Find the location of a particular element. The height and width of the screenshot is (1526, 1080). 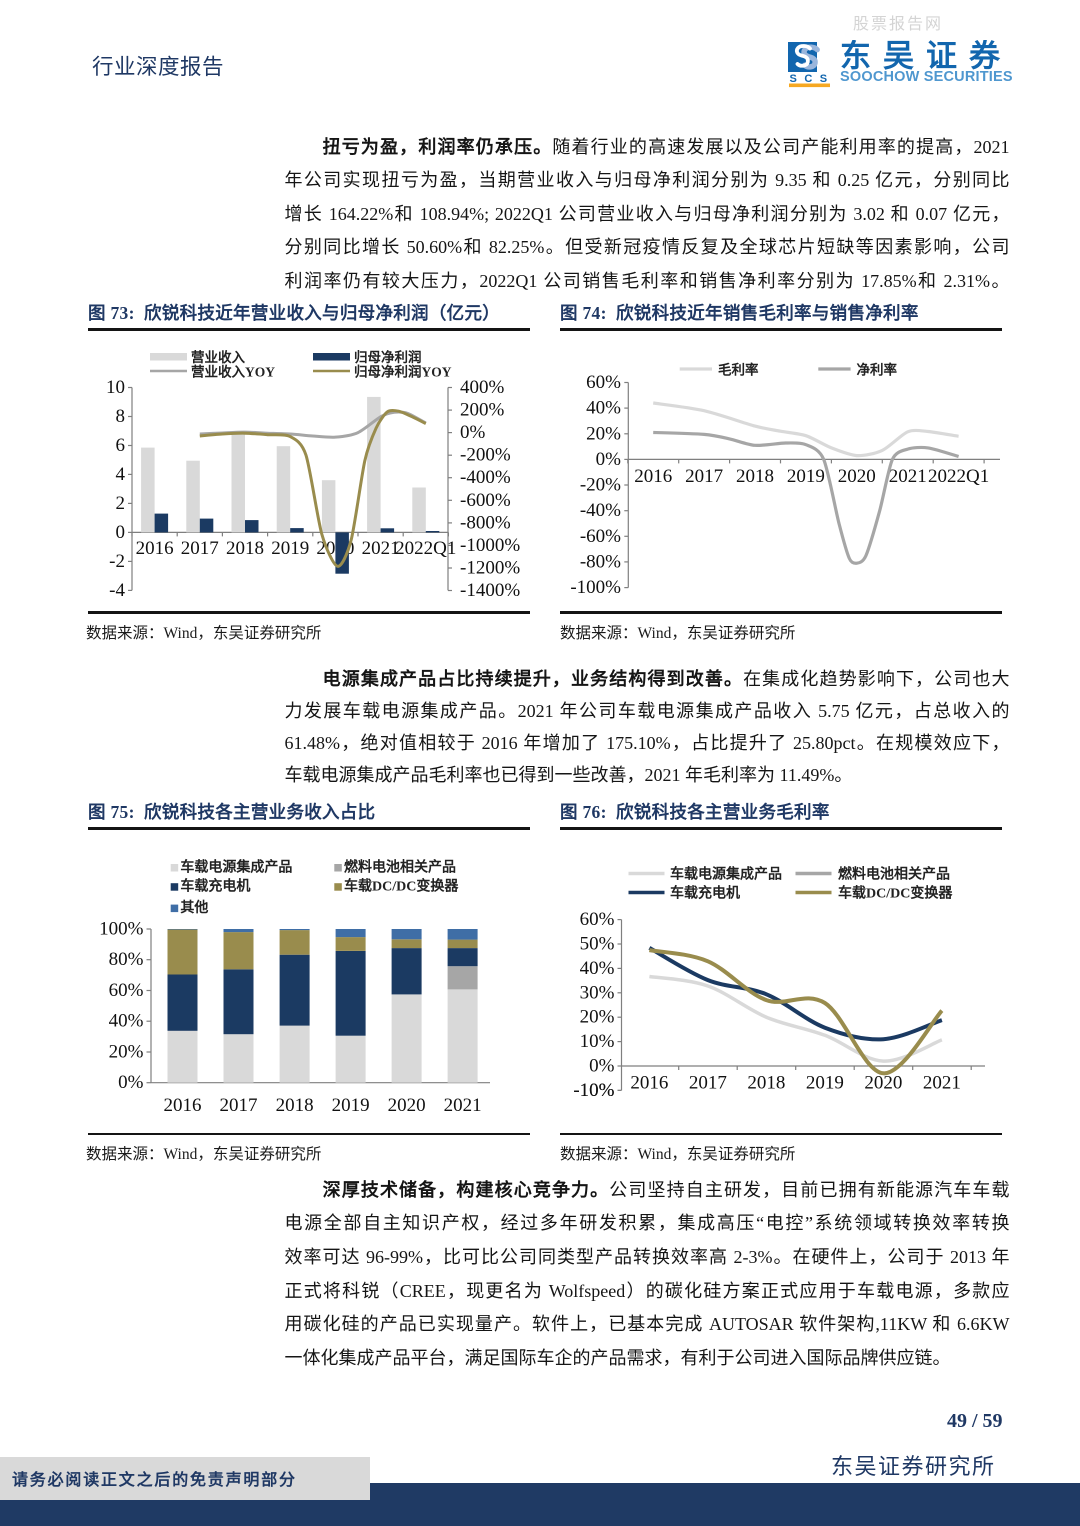

svg-text: SCS is located at coordinates (812, 79).